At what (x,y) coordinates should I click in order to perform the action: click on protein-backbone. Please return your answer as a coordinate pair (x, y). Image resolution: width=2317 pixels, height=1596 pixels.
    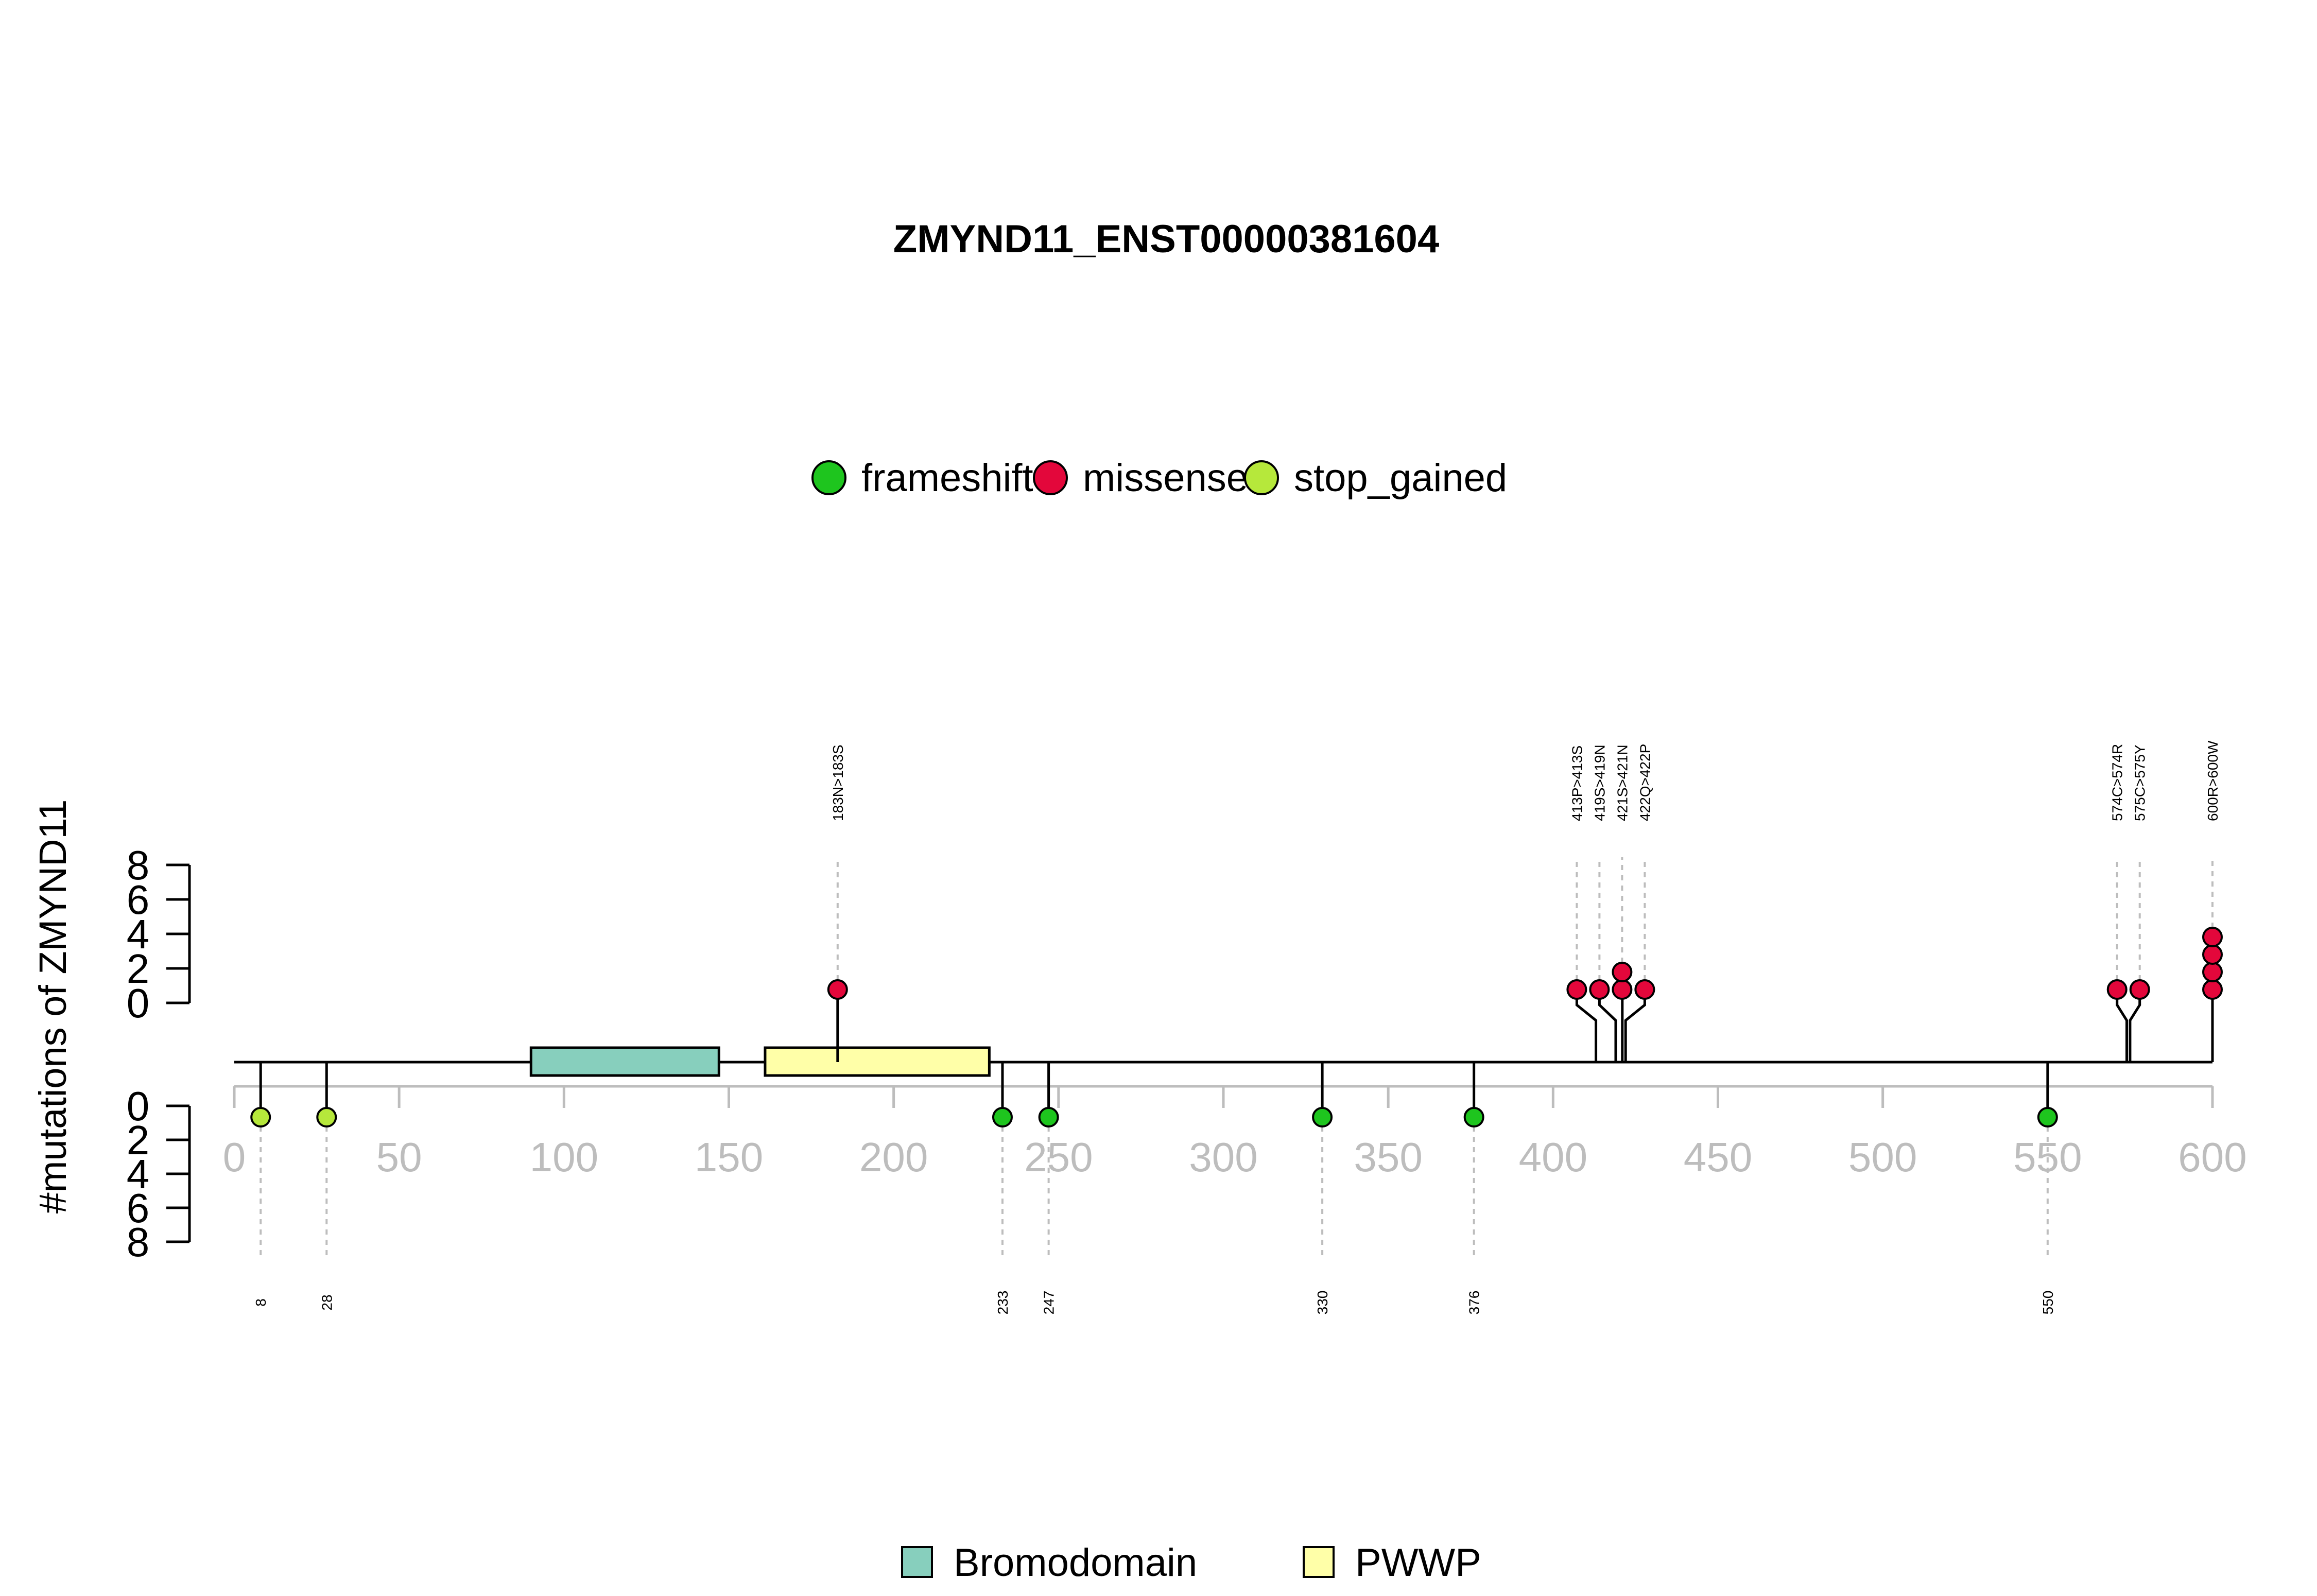
    Looking at the image, I should click on (1223, 1062).